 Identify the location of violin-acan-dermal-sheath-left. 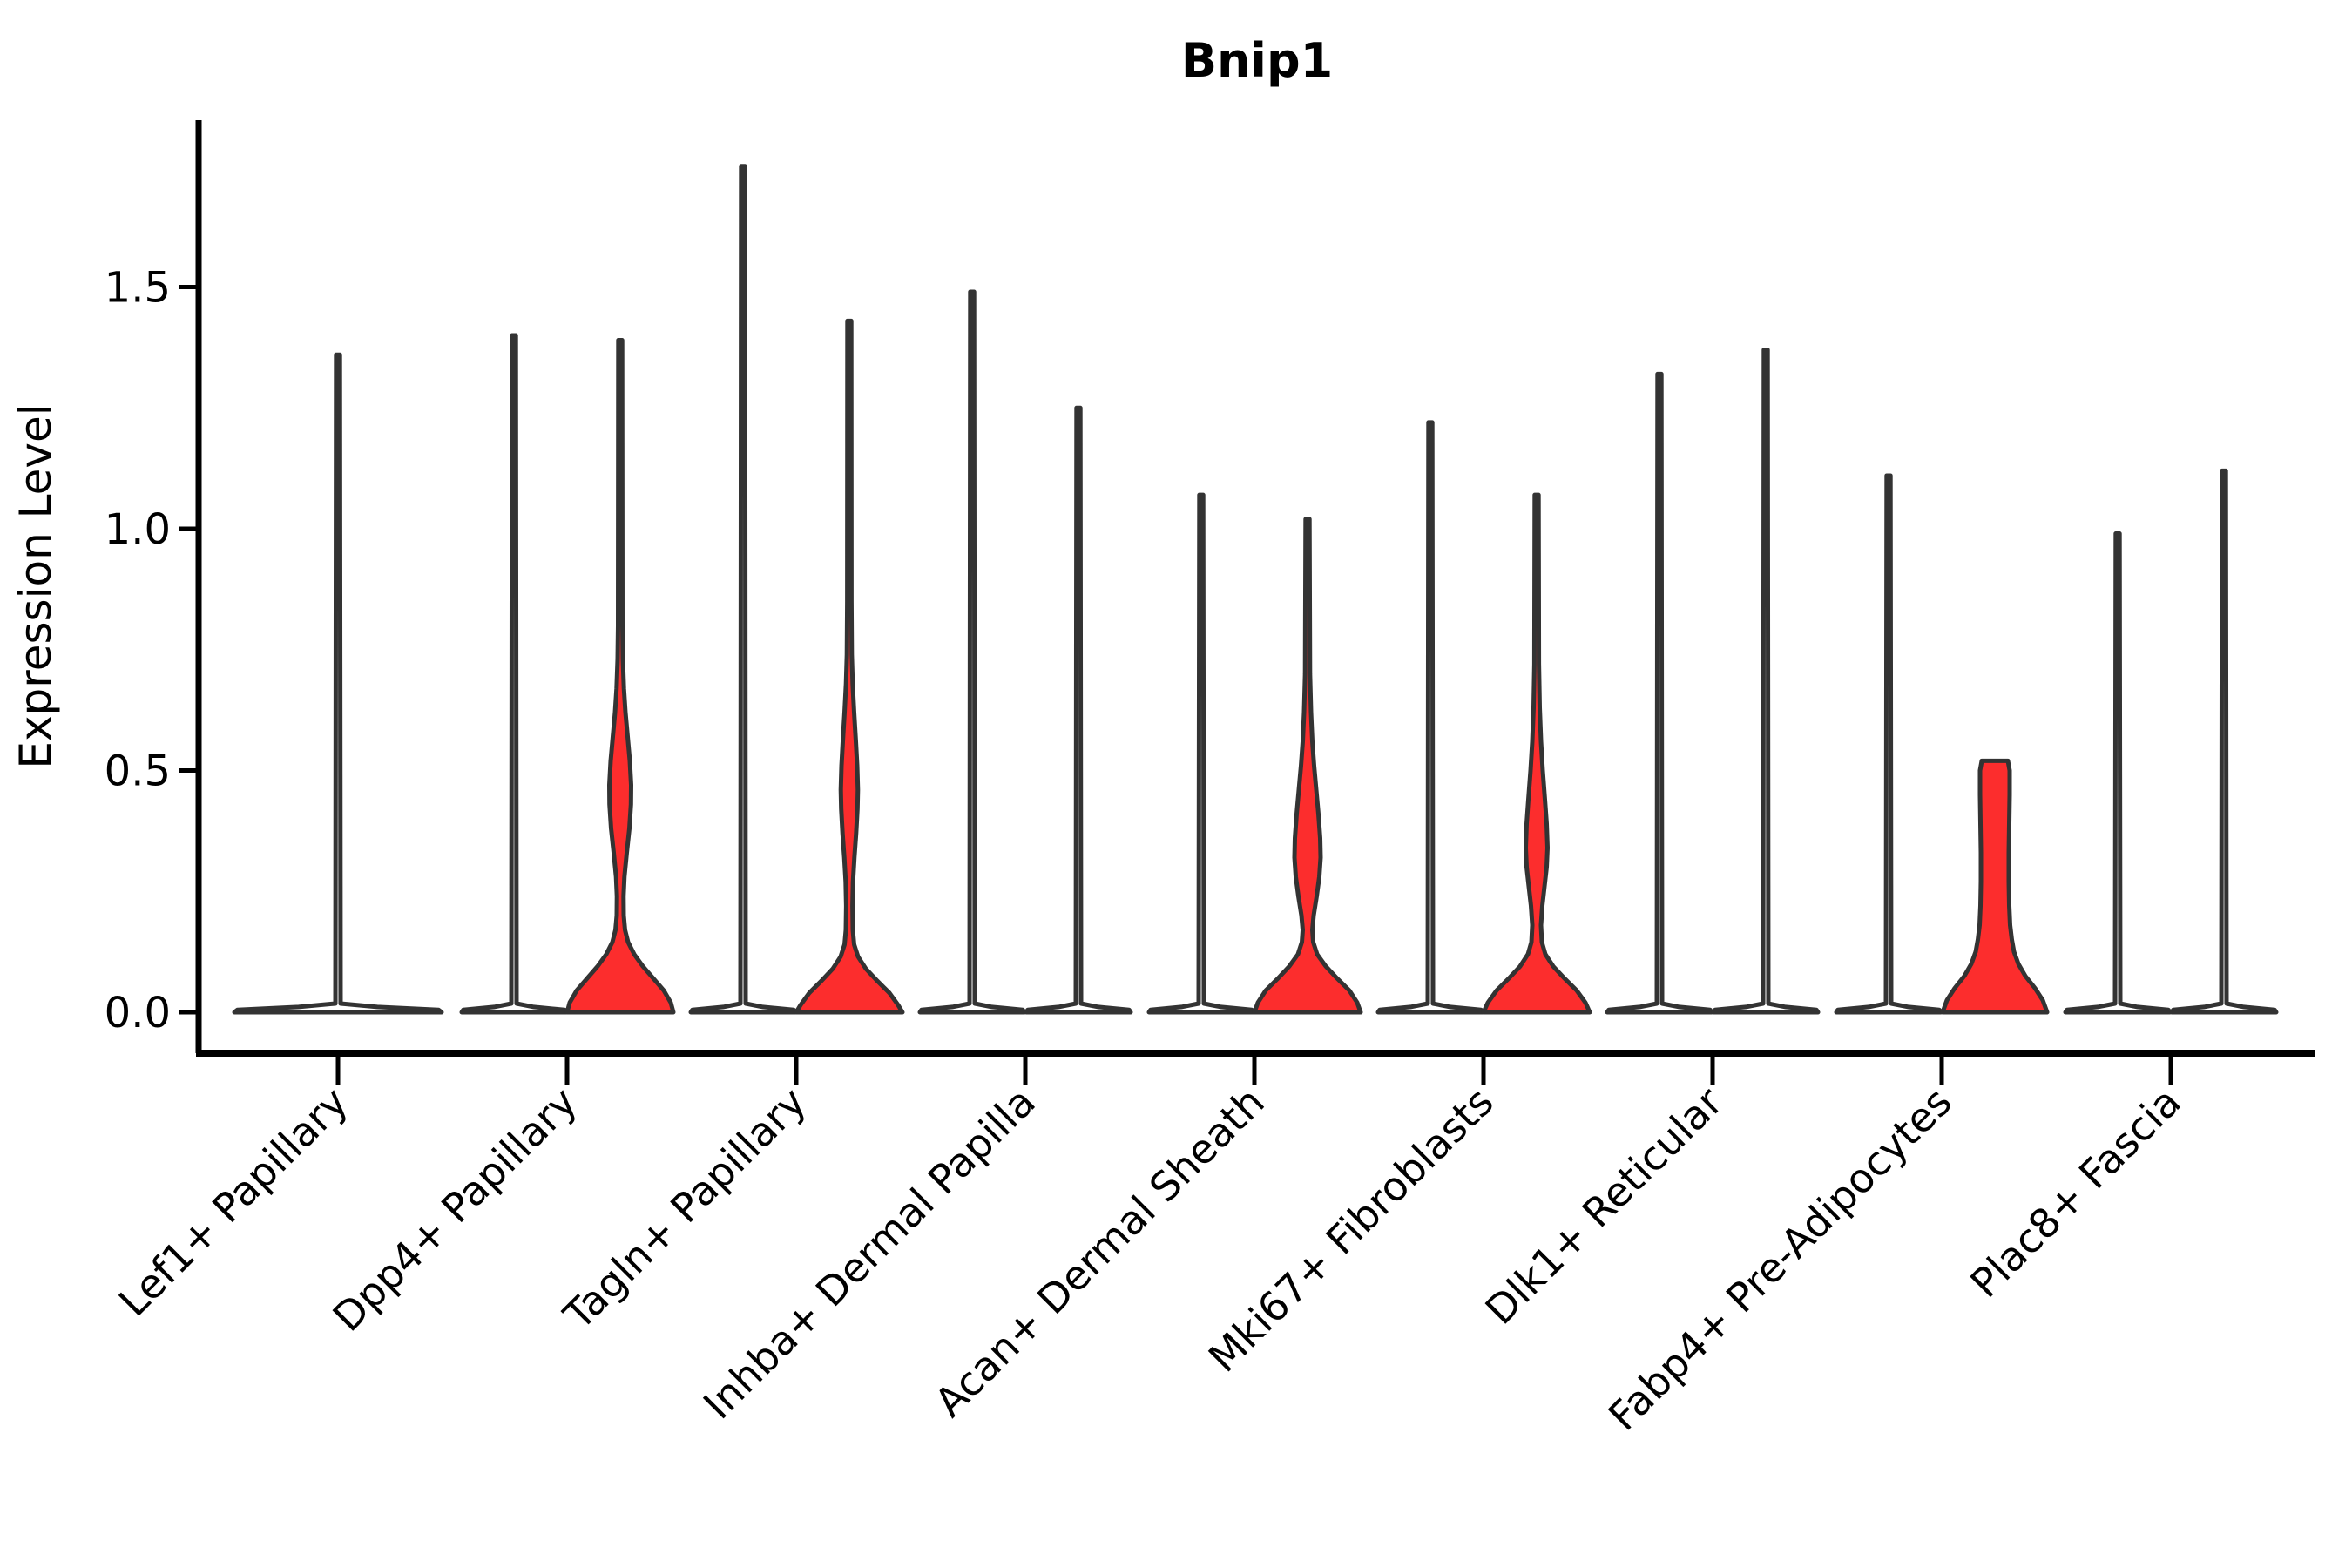
(1201, 753).